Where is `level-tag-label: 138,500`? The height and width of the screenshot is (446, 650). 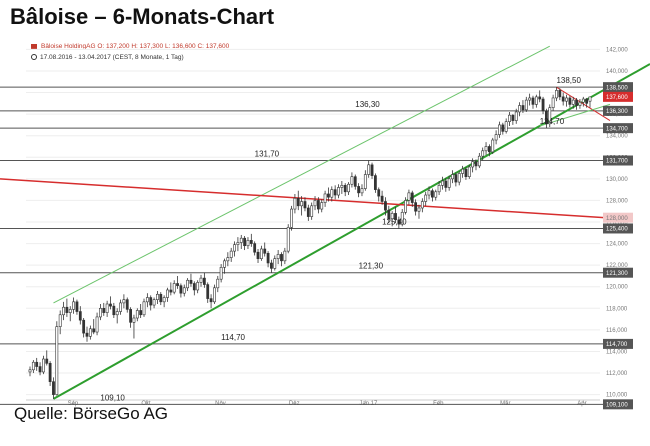 level-tag-label: 138,500 is located at coordinates (617, 88).